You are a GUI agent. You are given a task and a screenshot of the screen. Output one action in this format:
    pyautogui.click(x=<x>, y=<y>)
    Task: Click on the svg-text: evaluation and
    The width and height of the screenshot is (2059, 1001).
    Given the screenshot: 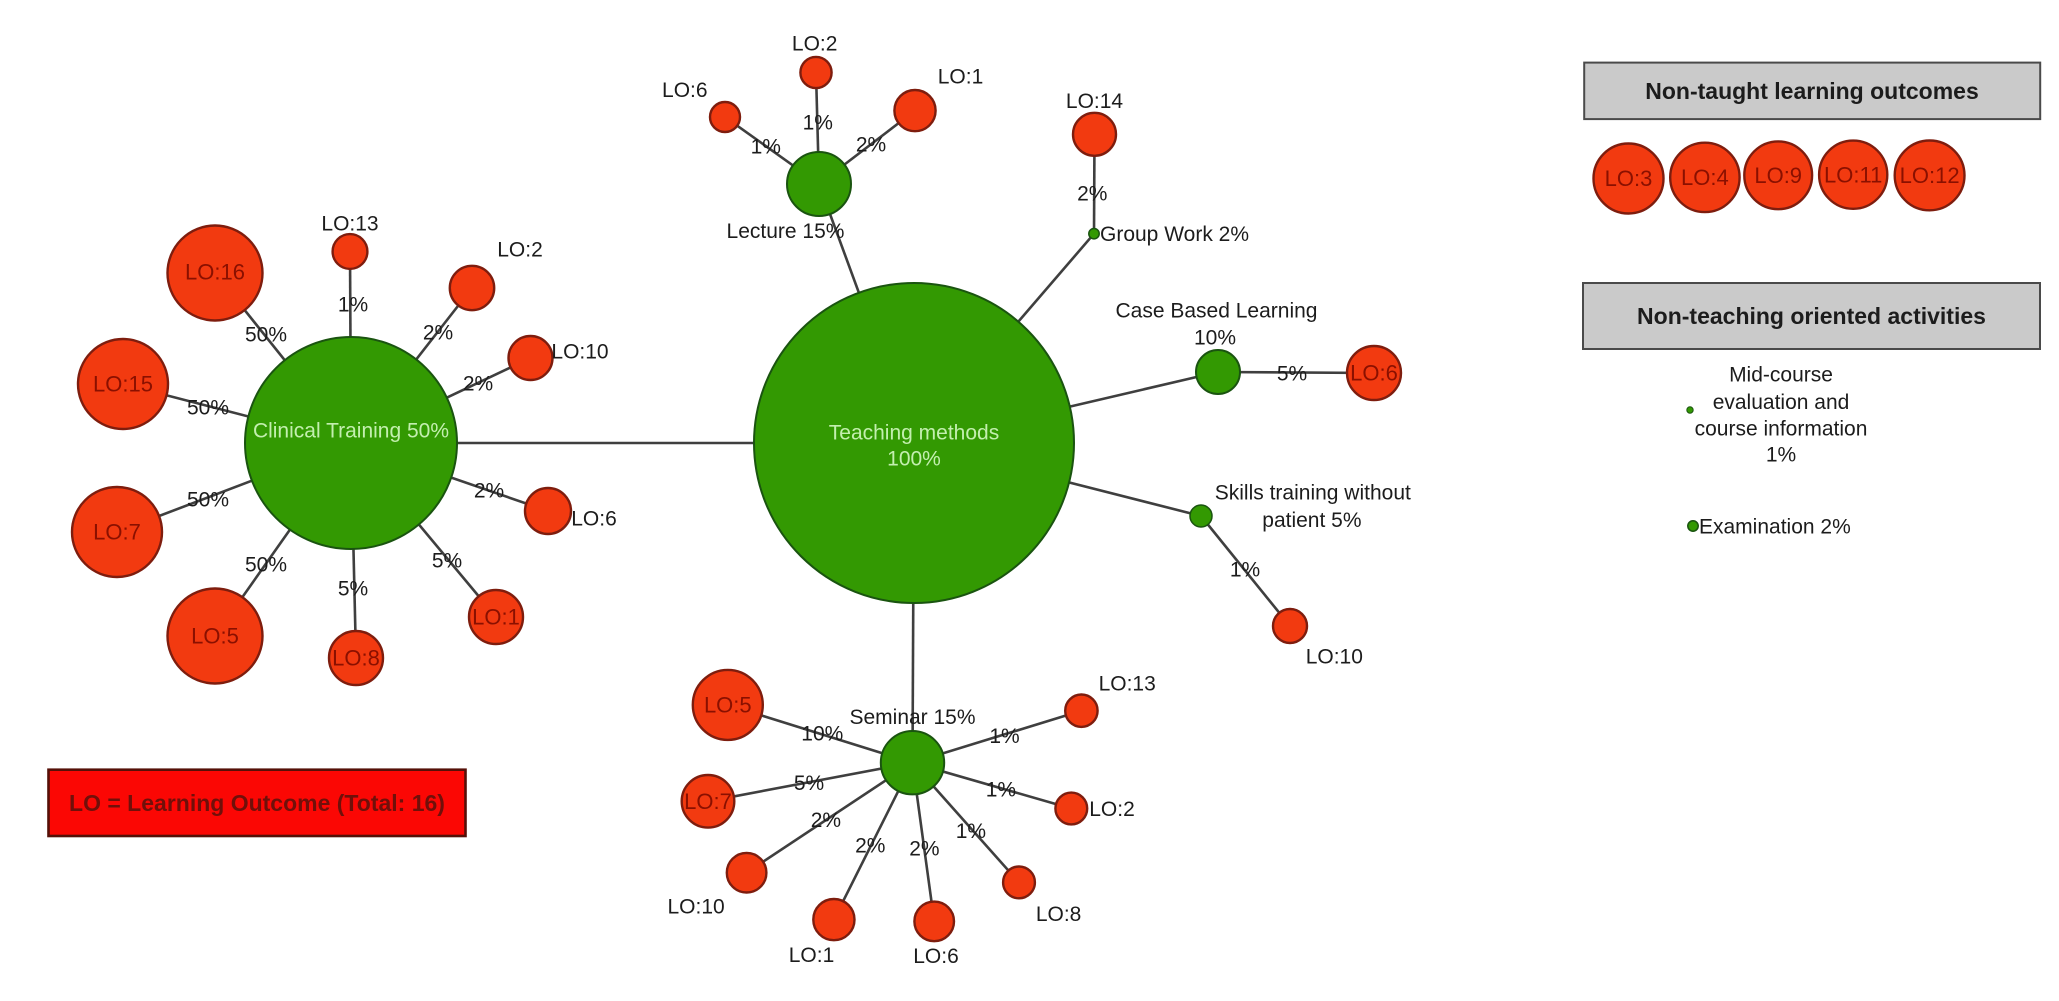 What is the action you would take?
    pyautogui.click(x=1781, y=402)
    